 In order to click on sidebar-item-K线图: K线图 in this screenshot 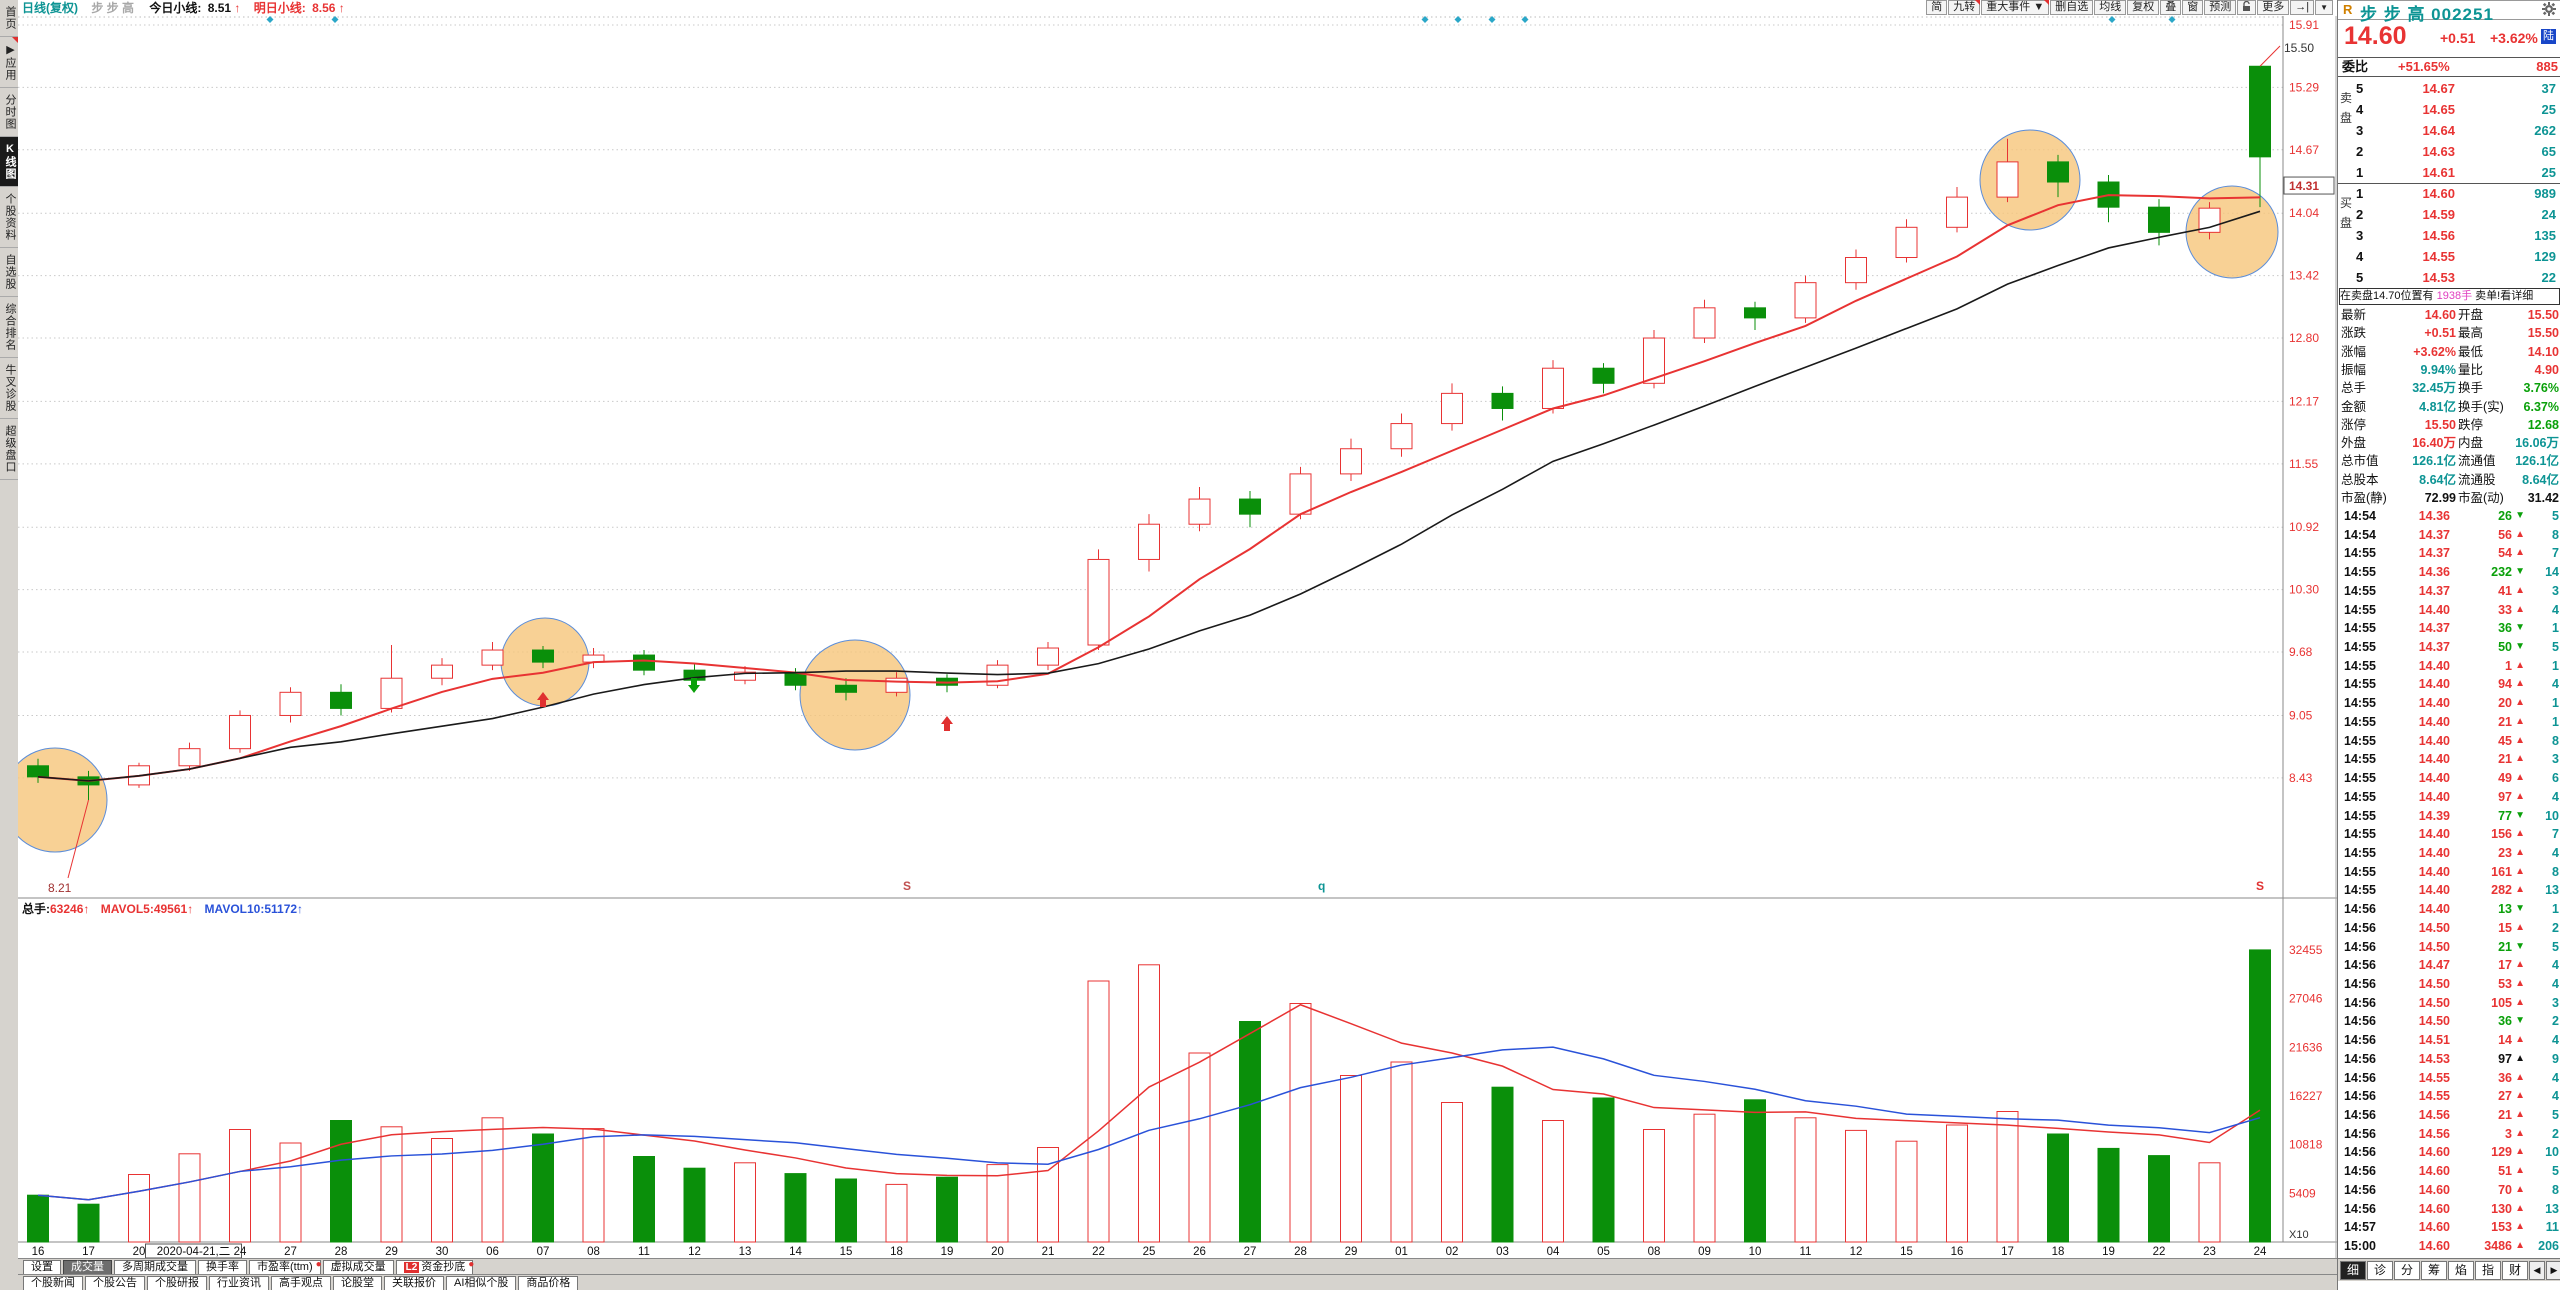, I will do `click(9, 162)`.